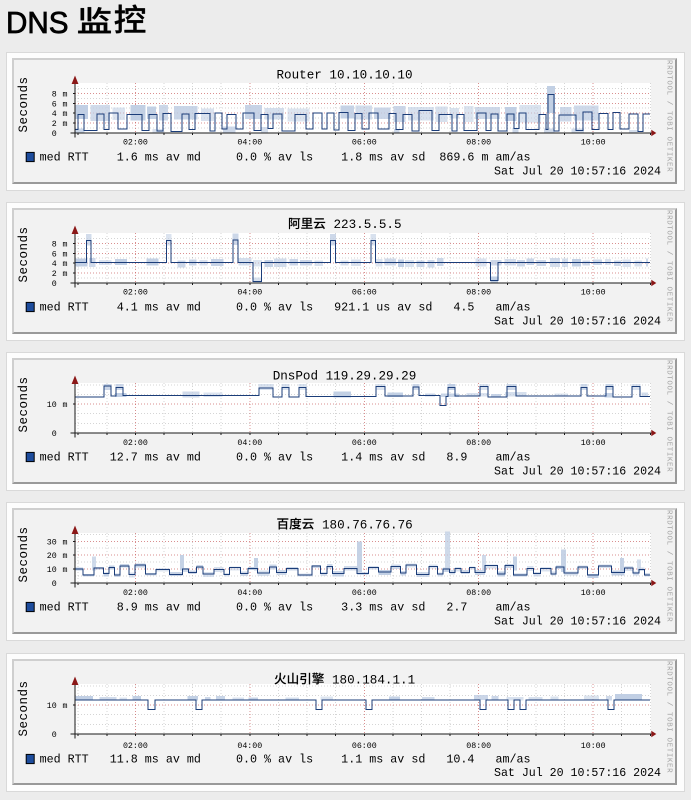  Describe the element at coordinates (345, 76) in the screenshot. I see `svg-text: Router 10.10.10.10` at that location.